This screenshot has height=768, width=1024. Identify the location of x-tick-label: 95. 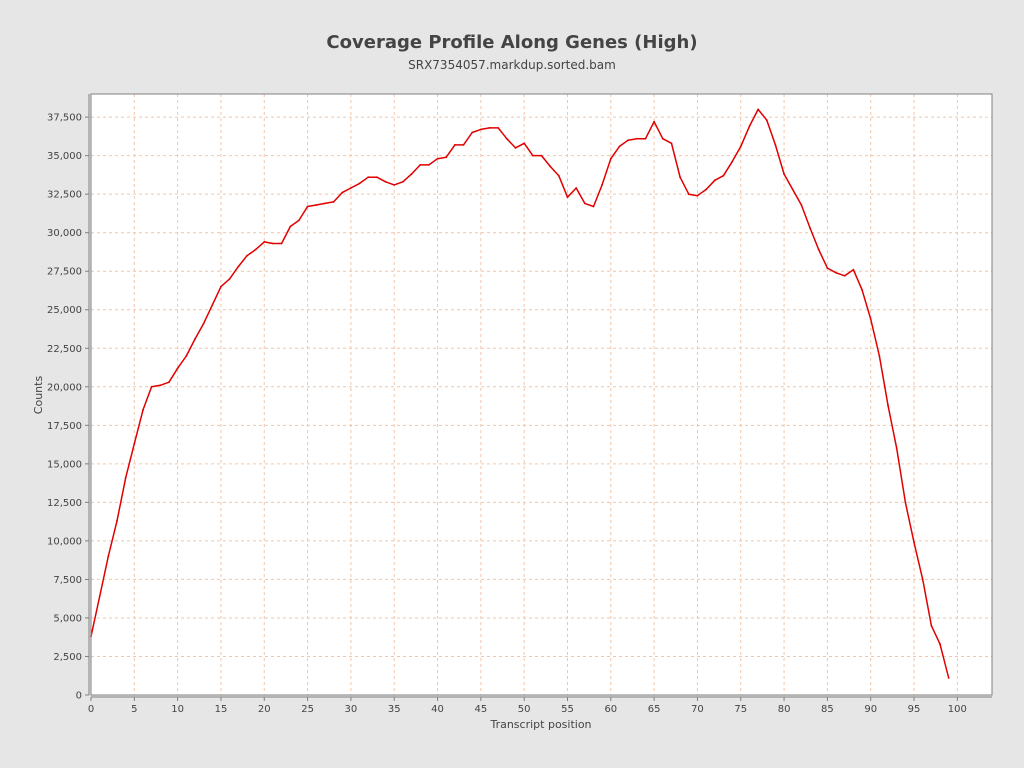
(914, 709).